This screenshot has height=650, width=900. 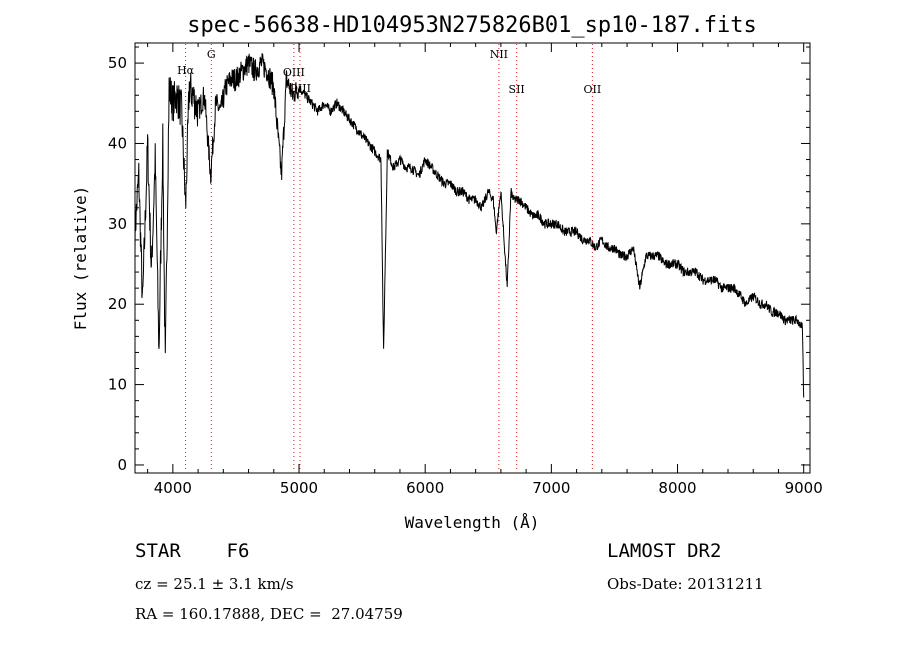 What do you see at coordinates (117, 304) in the screenshot?
I see `y-tick-label: 20` at bounding box center [117, 304].